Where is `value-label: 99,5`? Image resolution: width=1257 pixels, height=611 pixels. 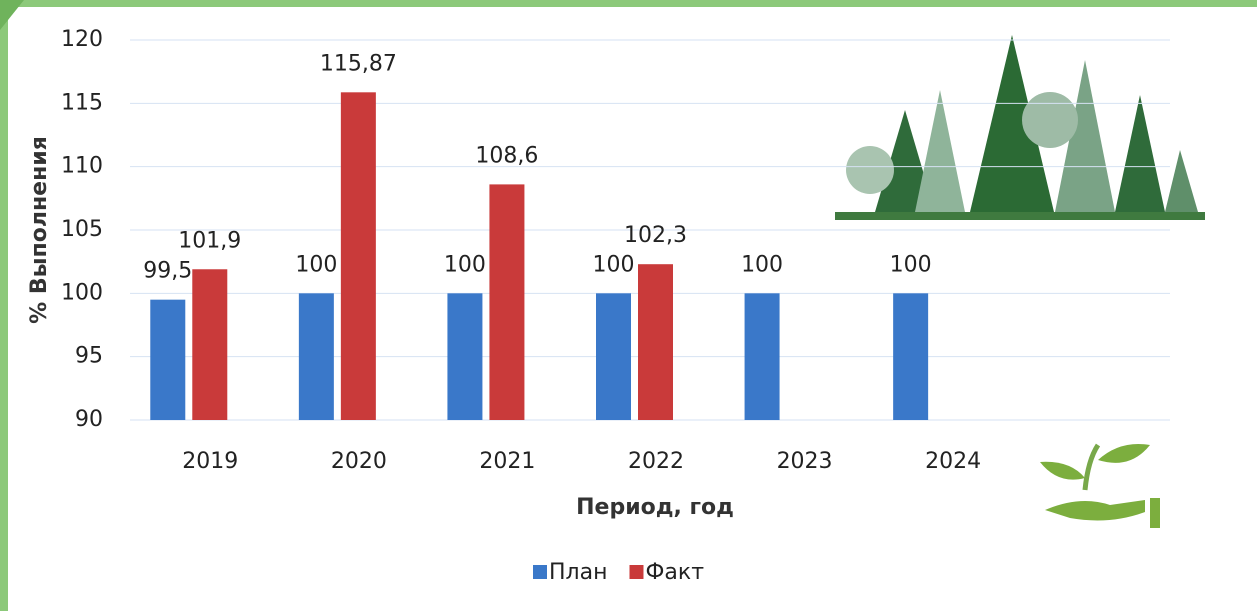 value-label: 99,5 is located at coordinates (167, 271).